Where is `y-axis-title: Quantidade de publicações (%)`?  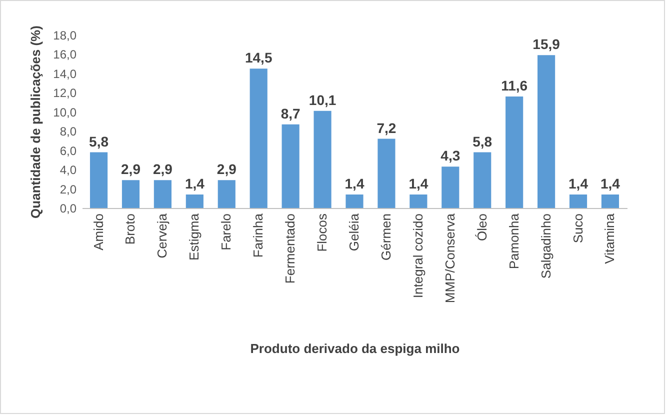
y-axis-title: Quantidade de publicações (%) is located at coordinates (36, 122).